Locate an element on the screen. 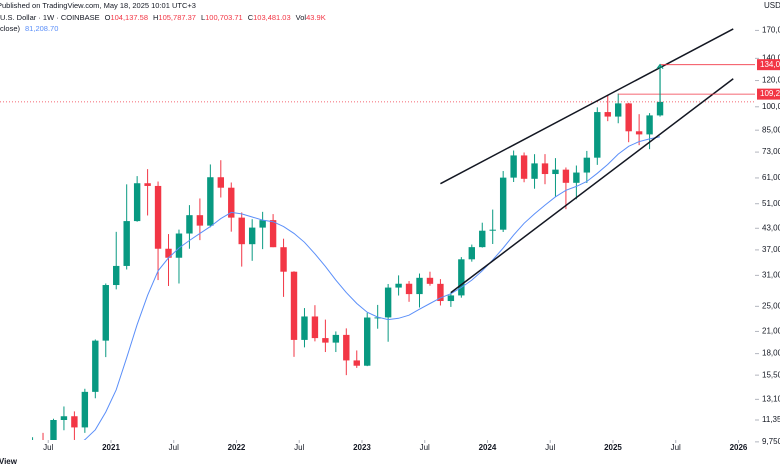 Image resolution: width=780 pixels, height=470 pixels. ohlc-key: Vol is located at coordinates (301, 17).